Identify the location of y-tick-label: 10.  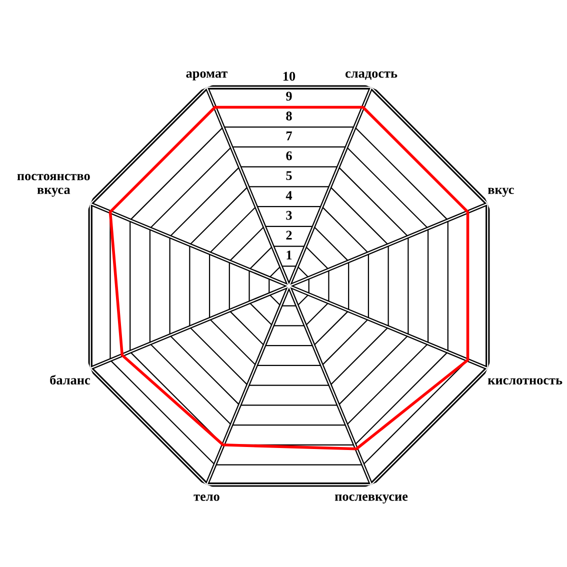
(289, 76).